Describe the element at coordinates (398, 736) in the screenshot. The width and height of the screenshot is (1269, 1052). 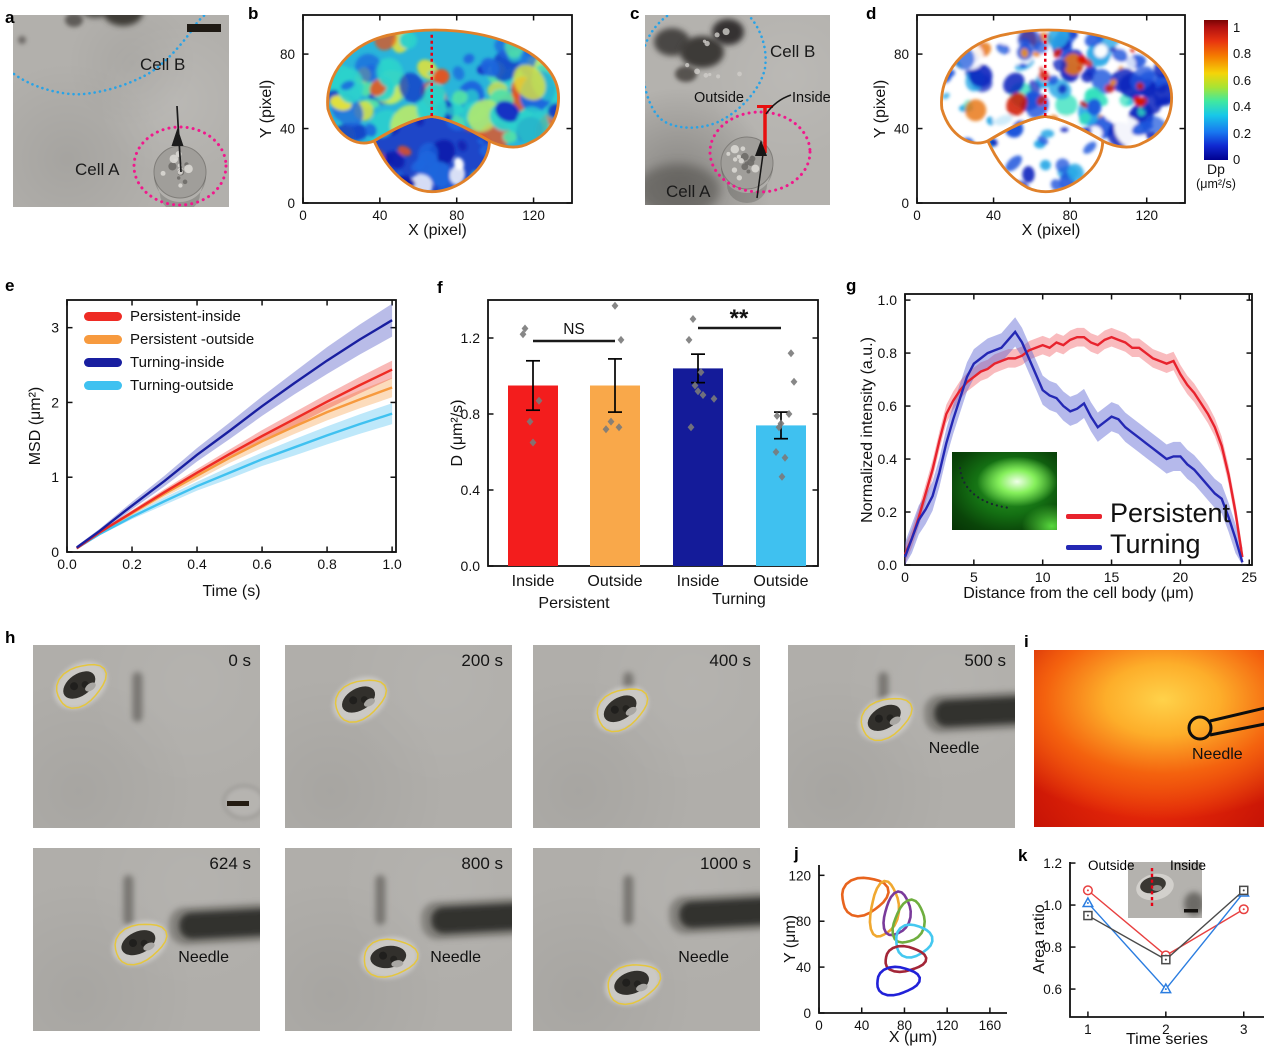
I see `timelapse-frame: 200 s` at that location.